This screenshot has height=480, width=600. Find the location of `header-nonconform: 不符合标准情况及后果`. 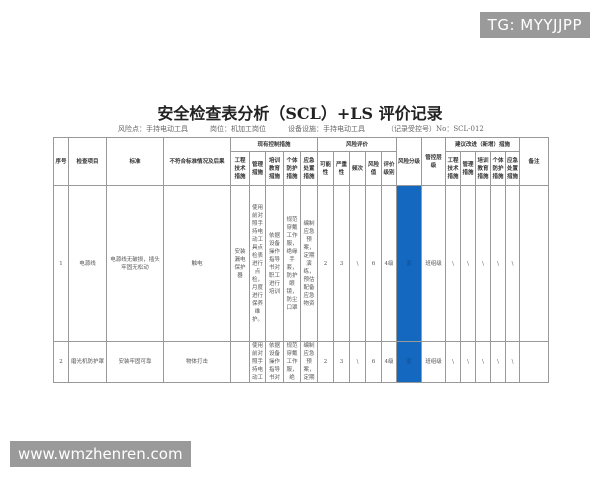

header-nonconform: 不符合标准情况及后果 is located at coordinates (197, 161).